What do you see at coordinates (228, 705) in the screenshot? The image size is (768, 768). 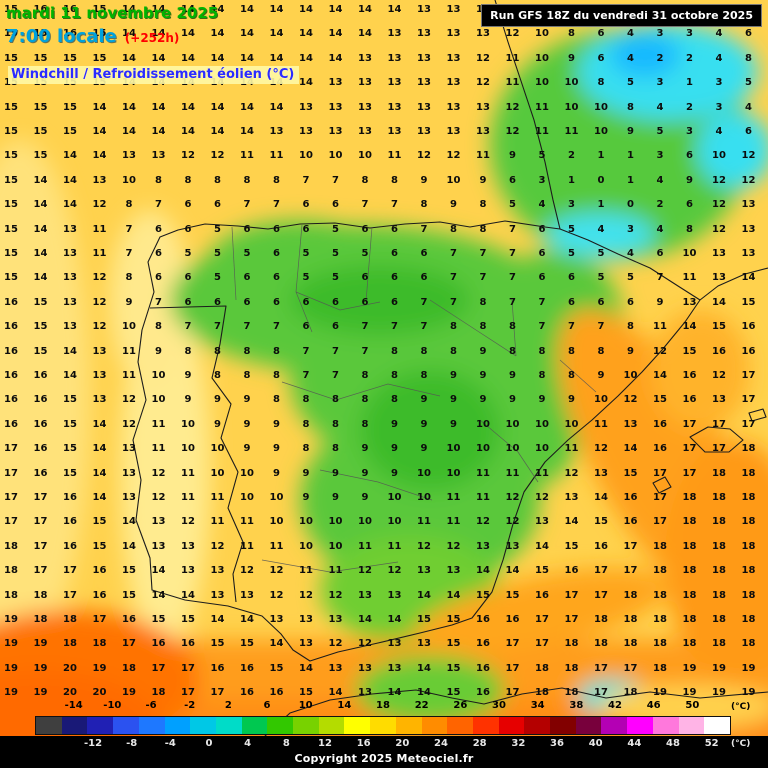 I see `colorbar-label-top: 2` at bounding box center [228, 705].